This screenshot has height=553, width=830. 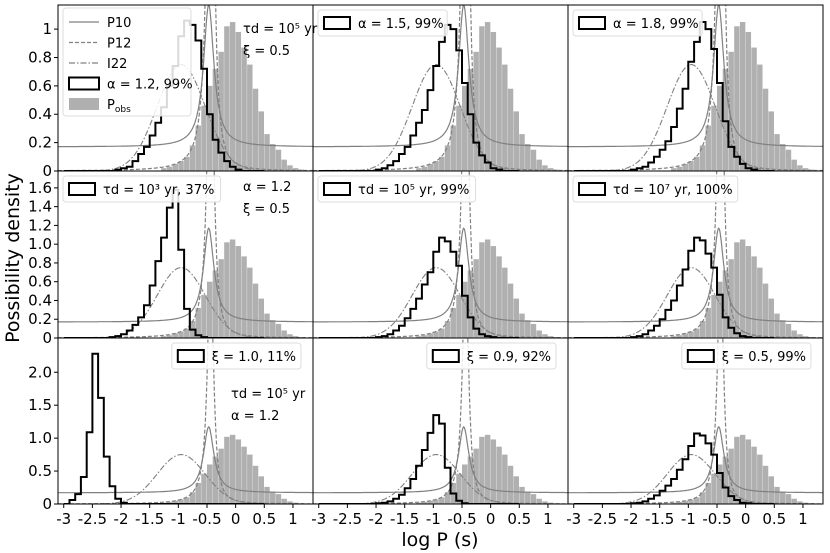 What do you see at coordinates (119, 44) in the screenshot?
I see `legend-p12: P12` at bounding box center [119, 44].